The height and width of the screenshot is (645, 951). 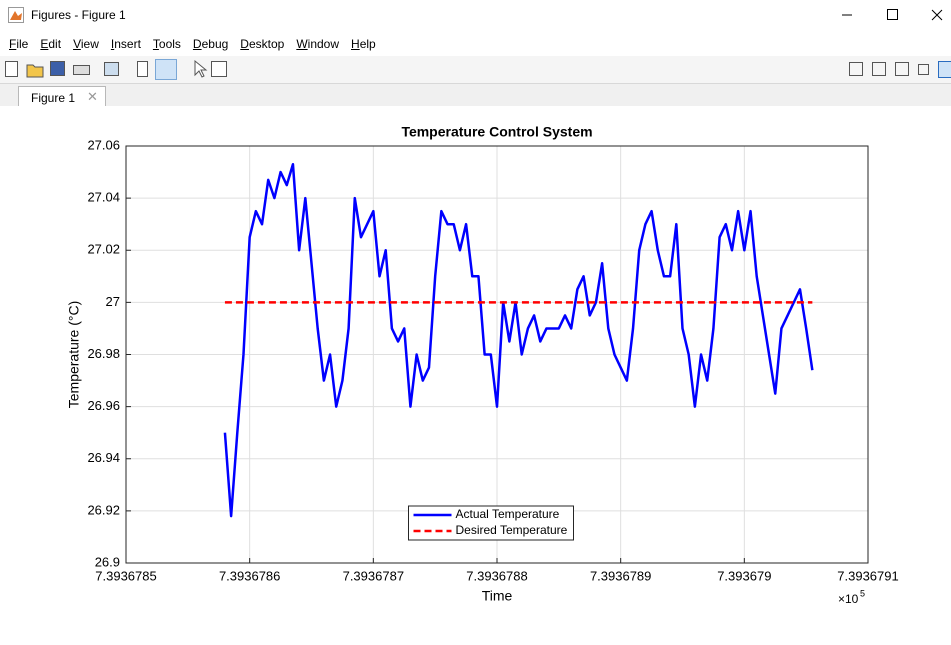 What do you see at coordinates (103, 144) in the screenshot?
I see `y-tick-label: 27.06` at bounding box center [103, 144].